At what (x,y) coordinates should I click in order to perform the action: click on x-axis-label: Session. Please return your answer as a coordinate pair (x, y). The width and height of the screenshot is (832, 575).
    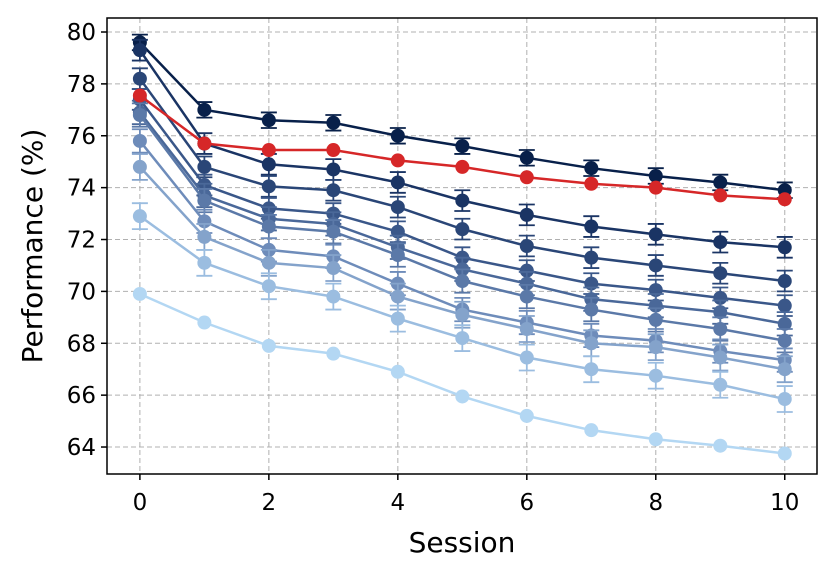
    Looking at the image, I should click on (462, 542).